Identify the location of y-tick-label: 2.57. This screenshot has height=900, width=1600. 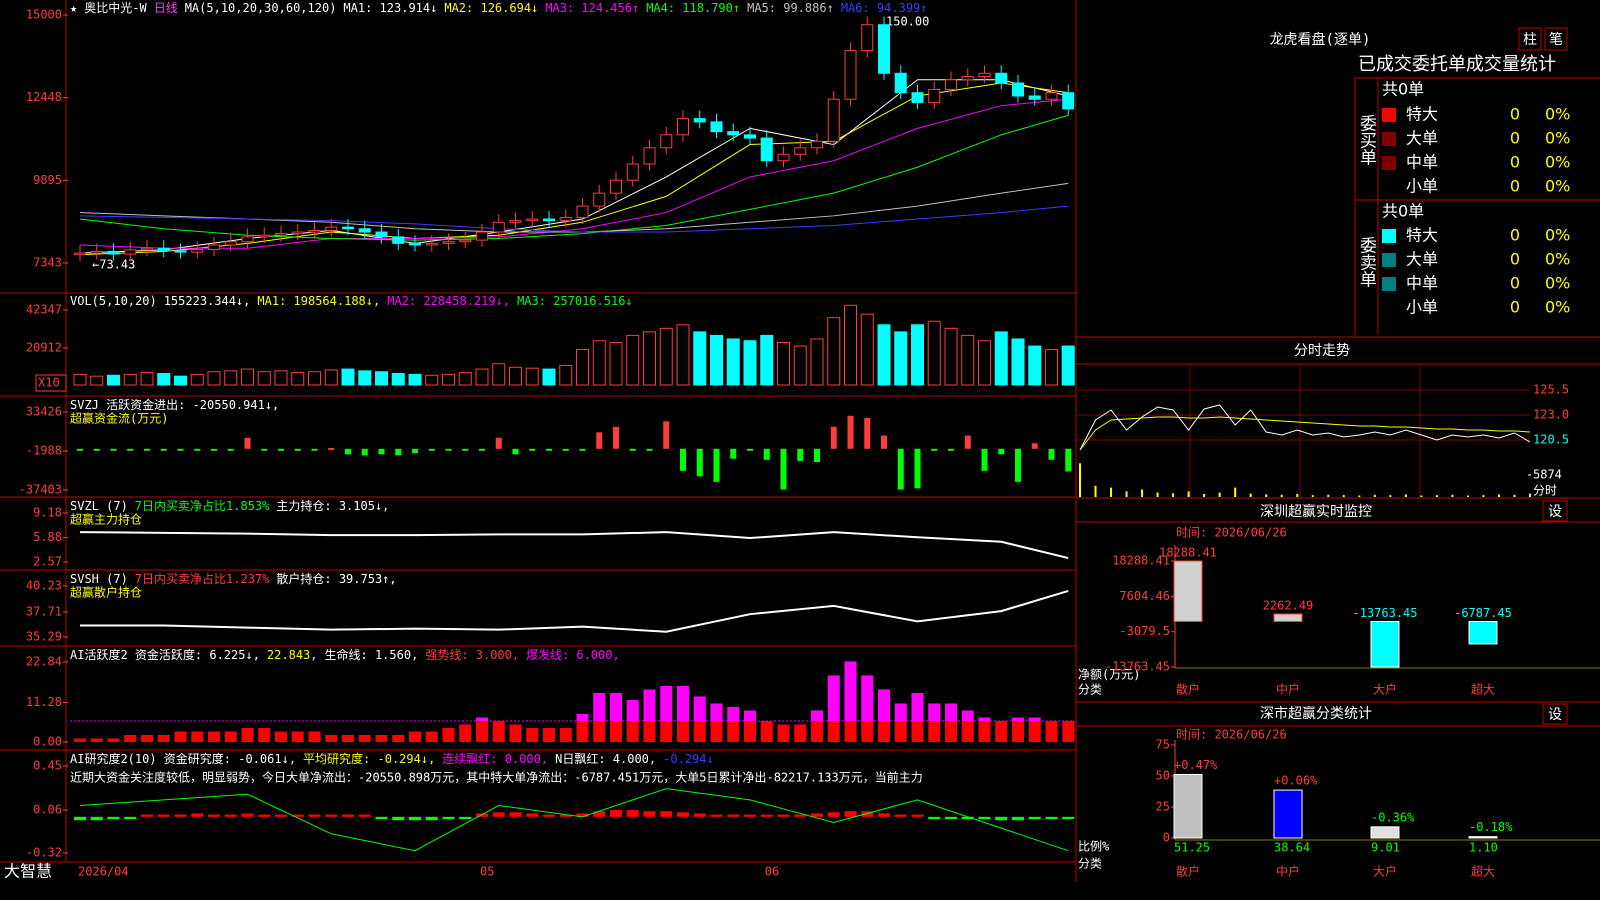
(47, 561).